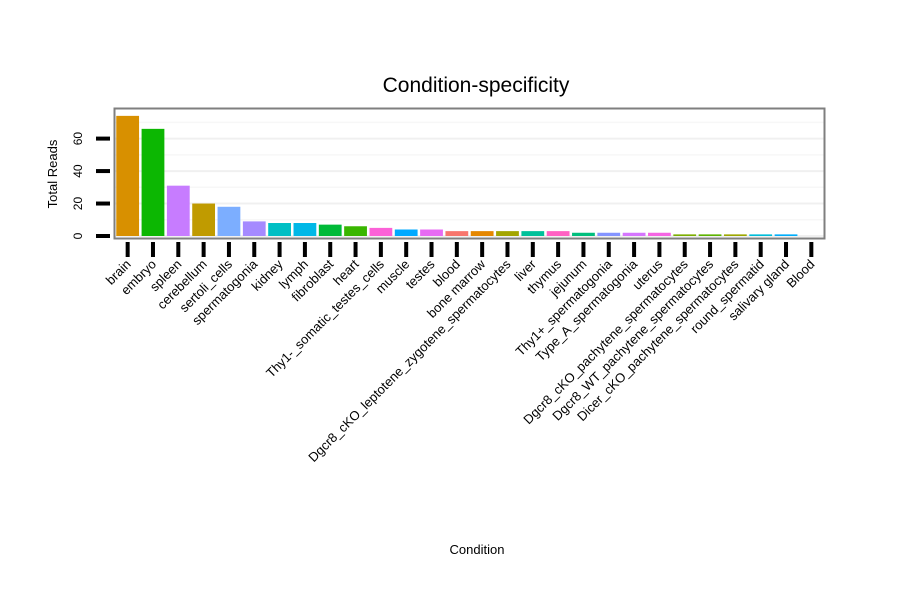 The height and width of the screenshot is (600, 900). I want to click on bar-thy1-somatic-testes-cells, so click(381, 231).